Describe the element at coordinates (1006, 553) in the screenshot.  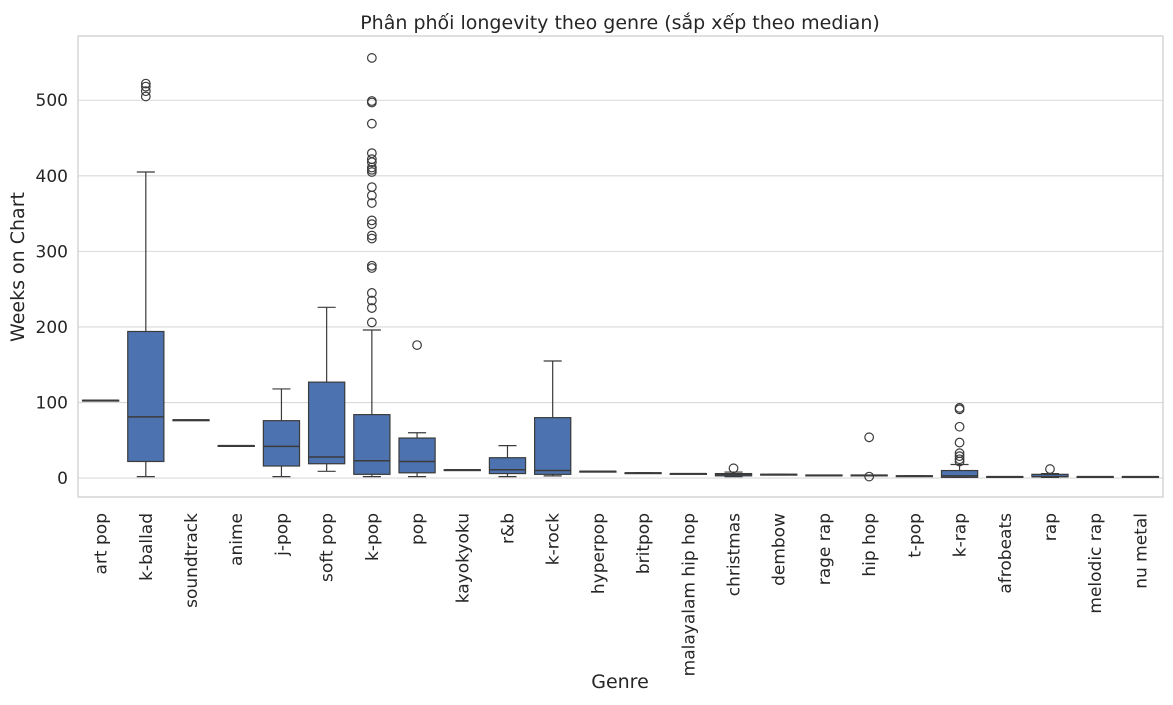
I see `x-tick-label: afrobeats` at that location.